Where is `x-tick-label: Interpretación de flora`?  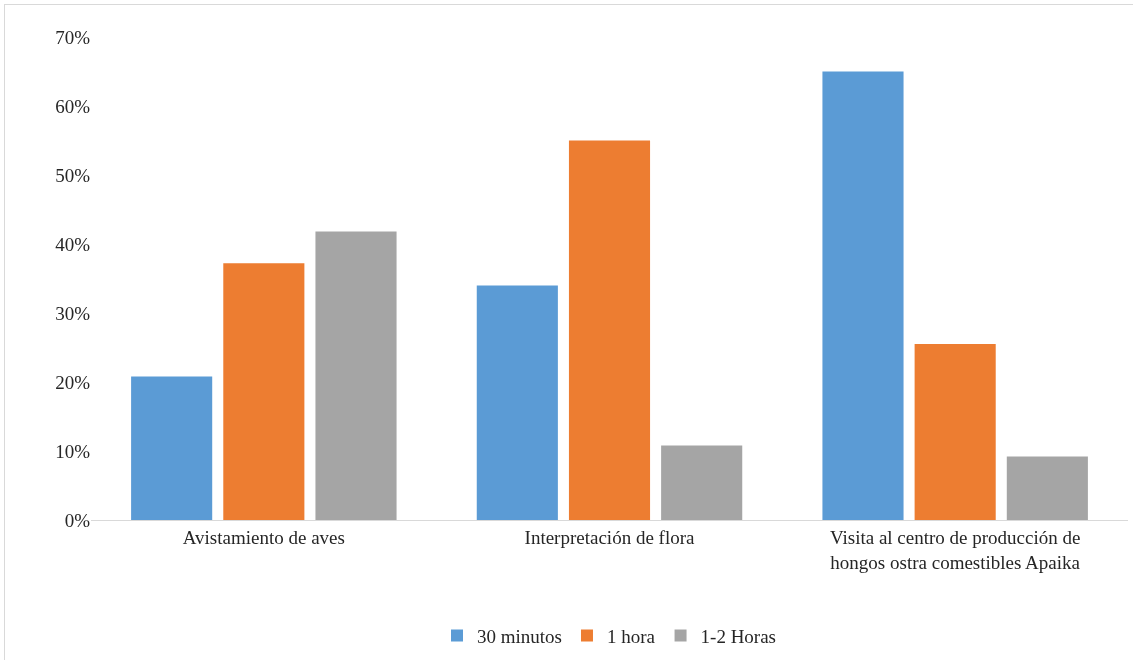
x-tick-label: Interpretación de flora is located at coordinates (609, 537).